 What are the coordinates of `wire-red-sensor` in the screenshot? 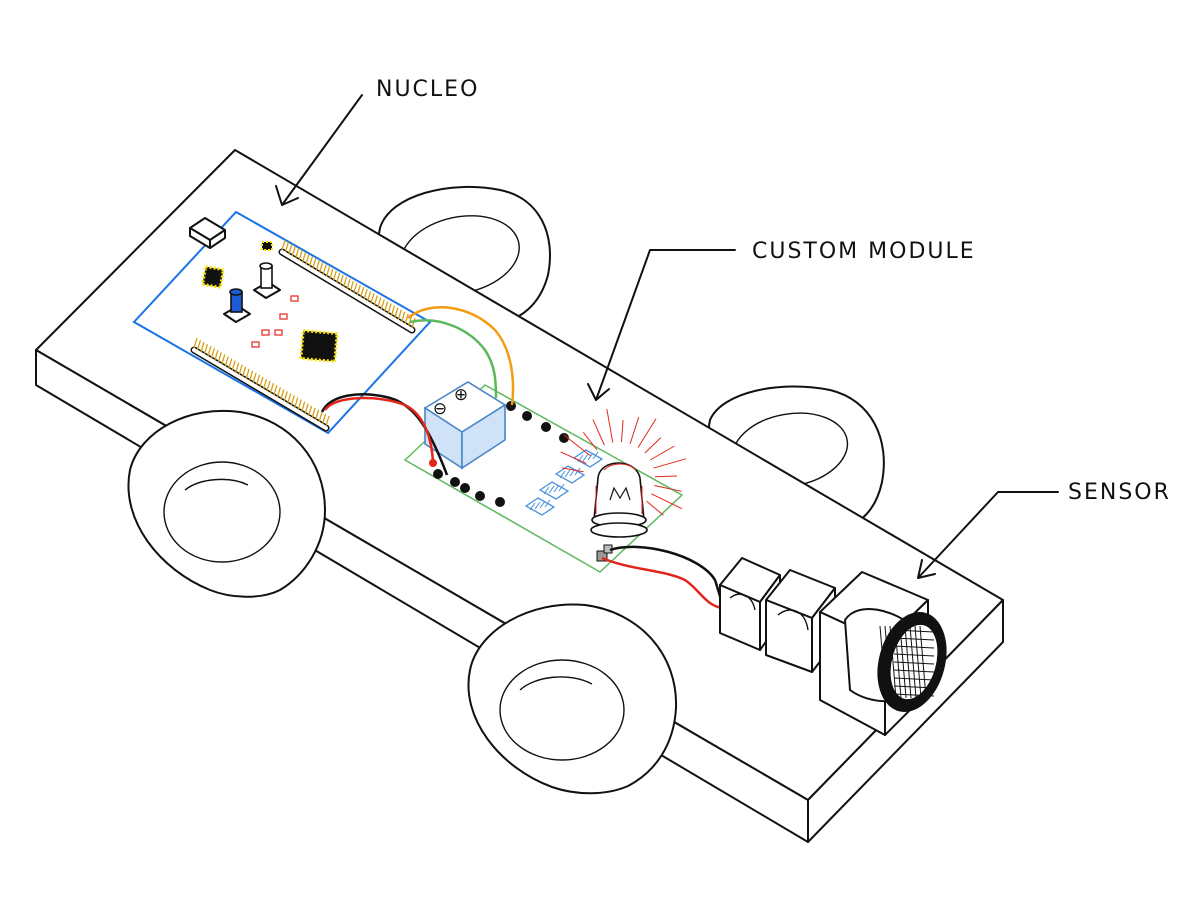 It's located at (662, 583).